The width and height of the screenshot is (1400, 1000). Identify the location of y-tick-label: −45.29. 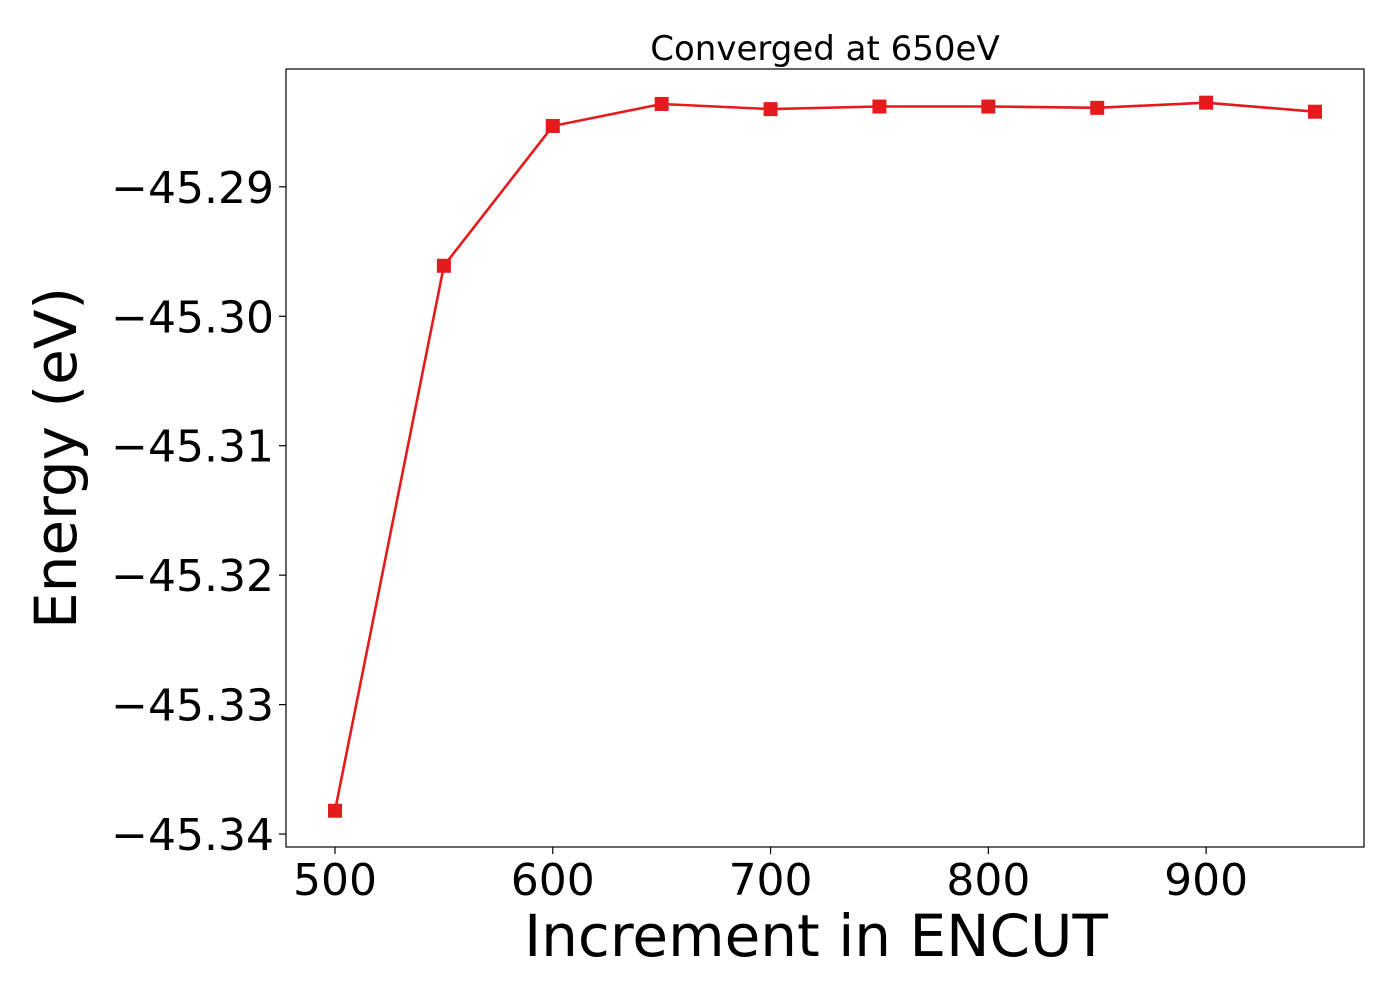
(192, 188).